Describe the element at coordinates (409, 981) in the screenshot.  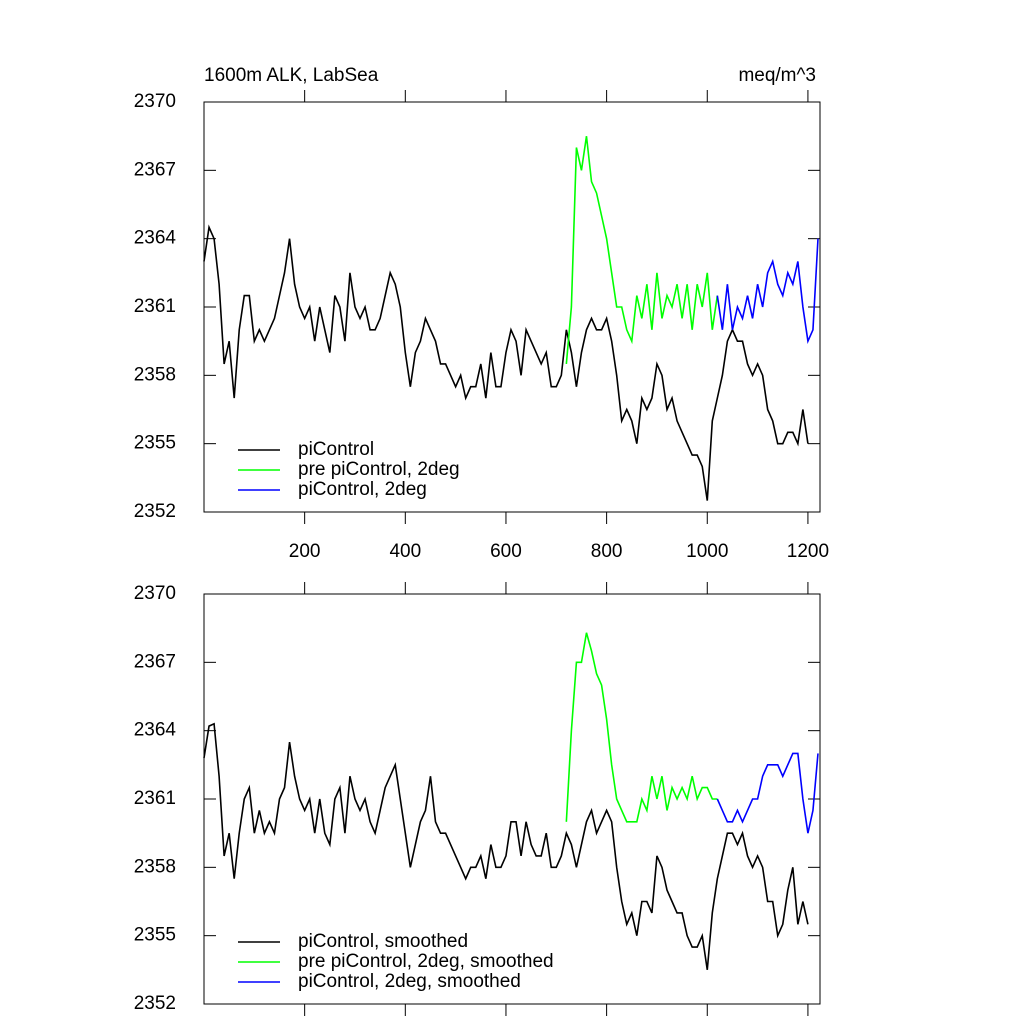
I see `legend-label: piControl, 2deg, smoothed` at that location.